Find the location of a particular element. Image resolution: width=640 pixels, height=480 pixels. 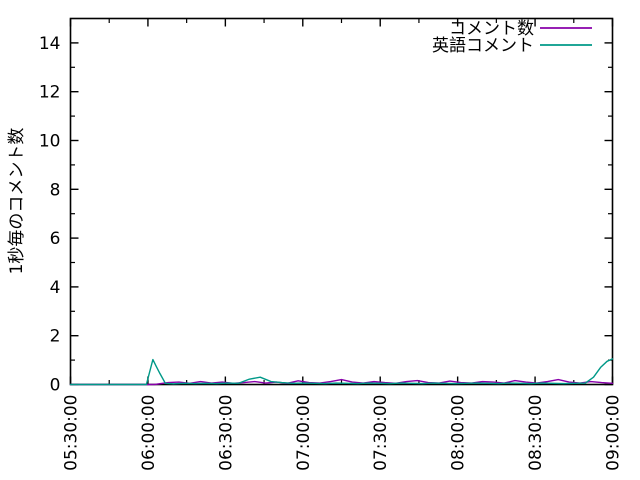

series-line is located at coordinates (341, 372).